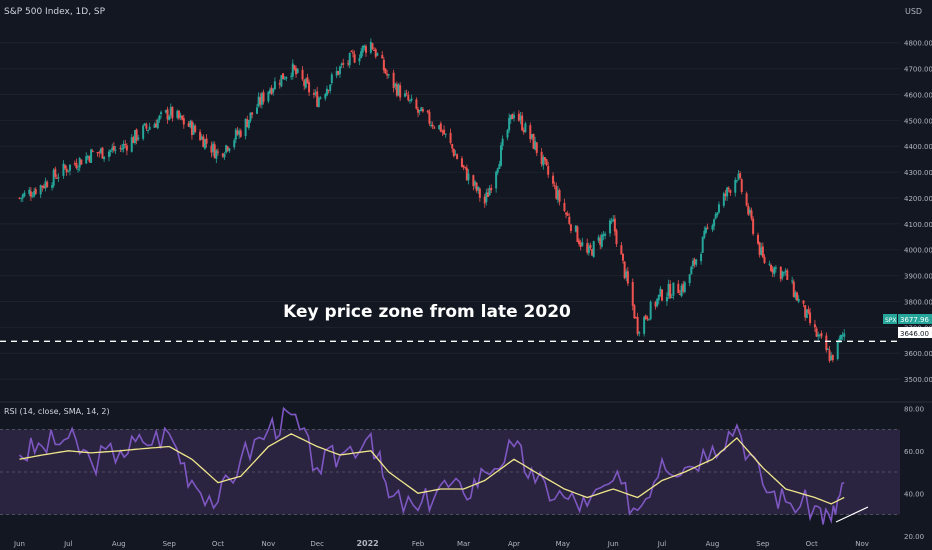 Image resolution: width=932 pixels, height=550 pixels. I want to click on price-tick-label: 3900.00, so click(918, 277).